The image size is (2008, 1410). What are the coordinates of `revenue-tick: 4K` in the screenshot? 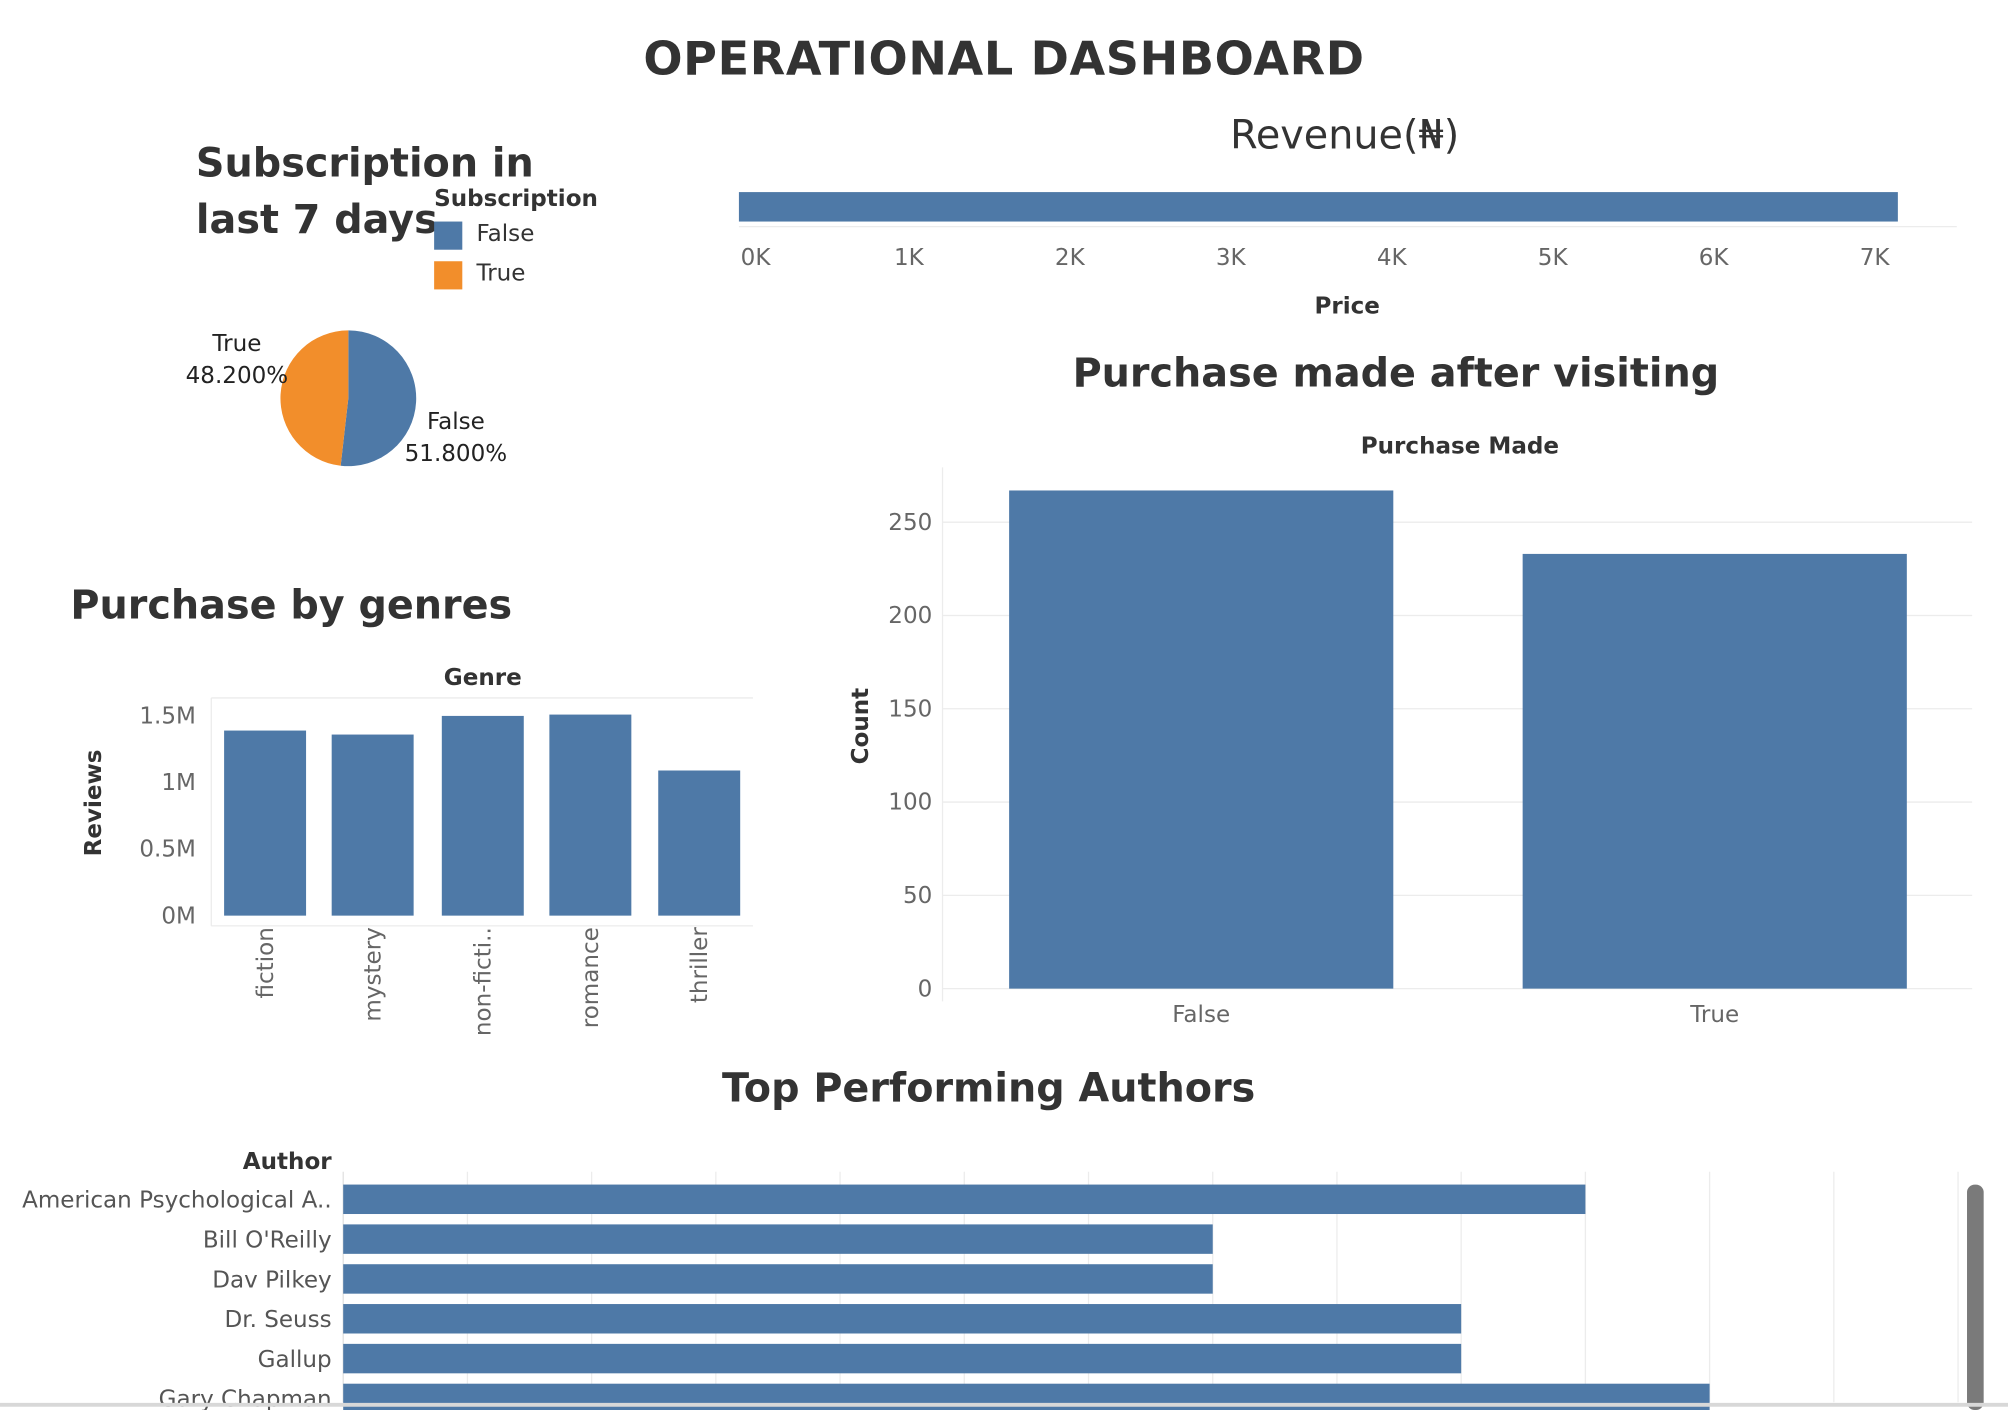 It's located at (1392, 258).